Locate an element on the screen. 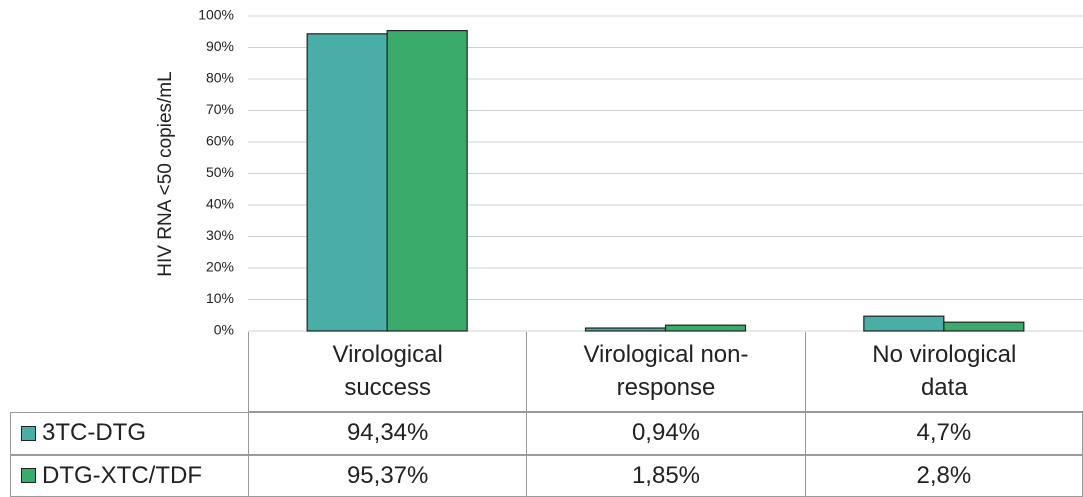 The width and height of the screenshot is (1083, 497). legend-label: 3TC-DTG is located at coordinates (94, 433).